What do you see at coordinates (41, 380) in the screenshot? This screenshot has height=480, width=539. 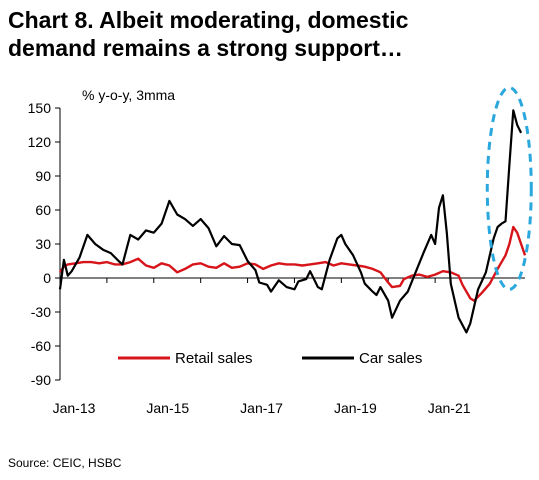 I see `y-tick-label: -90` at bounding box center [41, 380].